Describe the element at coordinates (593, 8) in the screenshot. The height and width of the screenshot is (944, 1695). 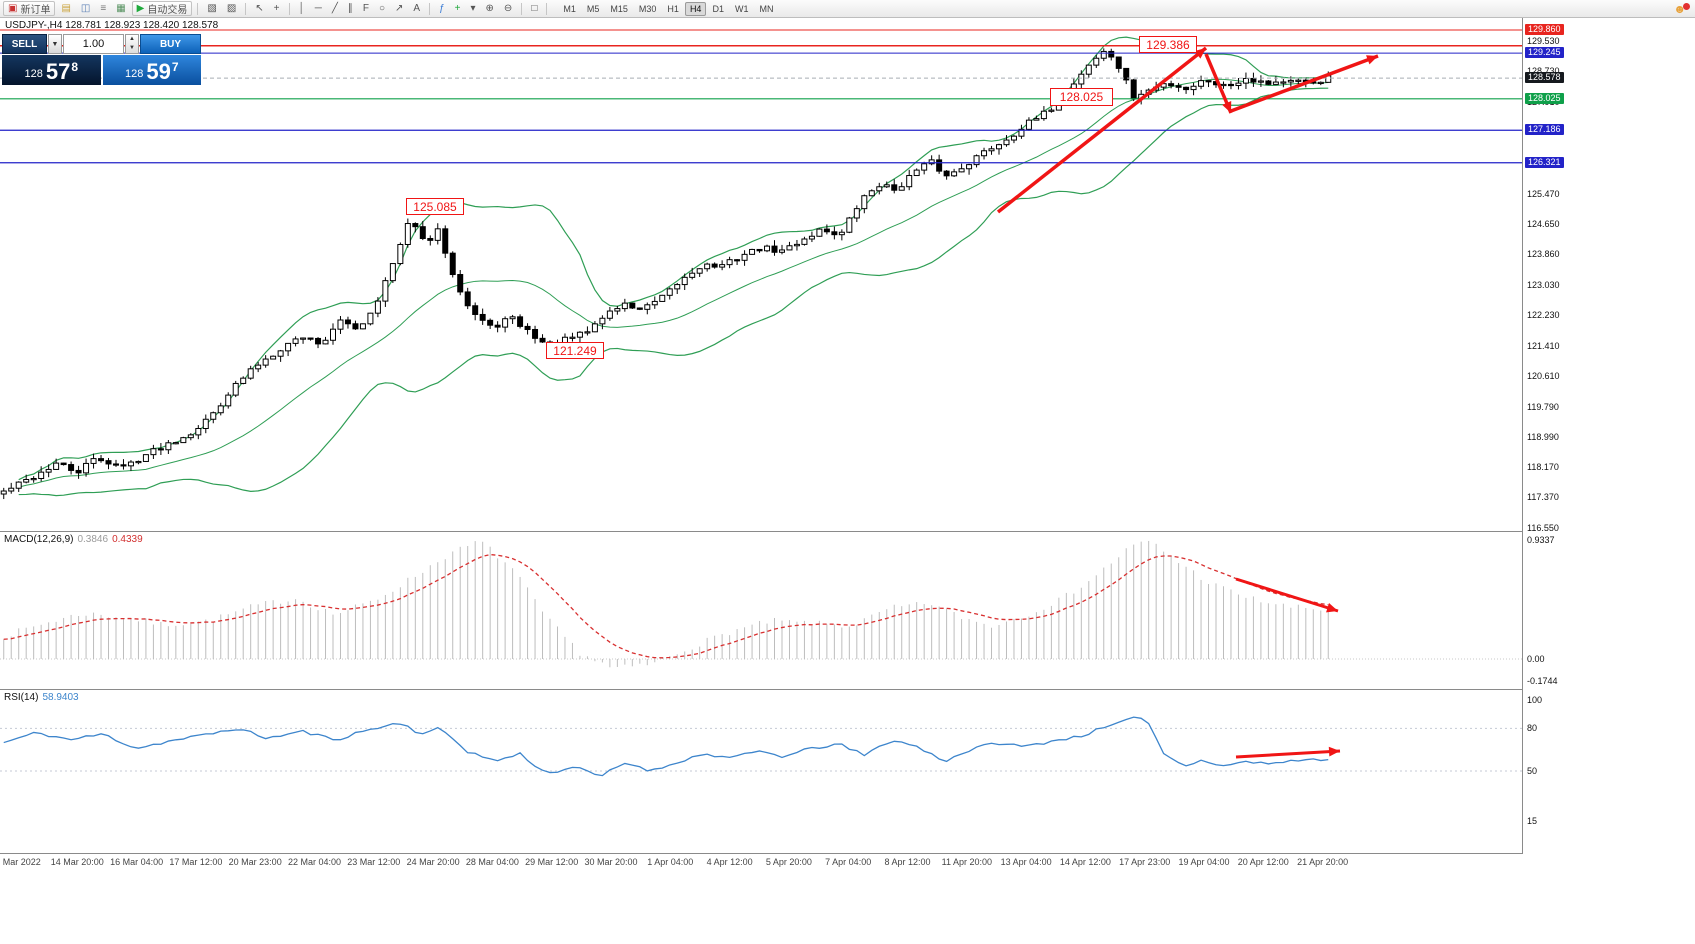
I see `timeframe-m5: M5` at that location.